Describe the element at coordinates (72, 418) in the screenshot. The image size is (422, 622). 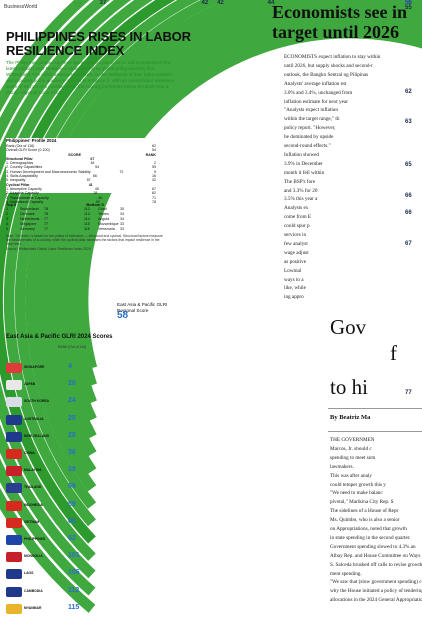
I see `country-rank: 25` at that location.